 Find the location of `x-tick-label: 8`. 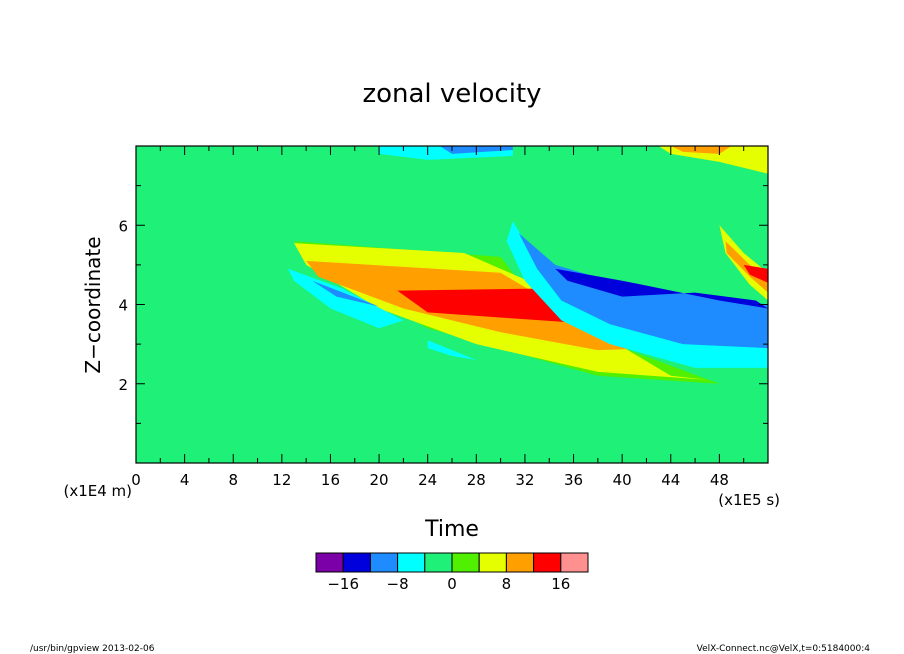

x-tick-label: 8 is located at coordinates (233, 480).